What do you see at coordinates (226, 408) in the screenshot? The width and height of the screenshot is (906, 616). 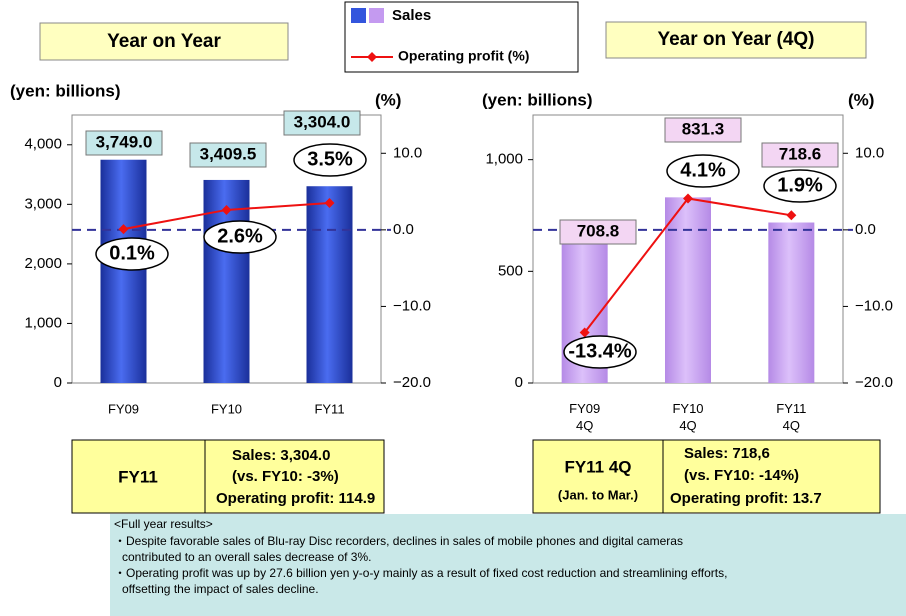 I see `x-tick-label: FY10` at bounding box center [226, 408].